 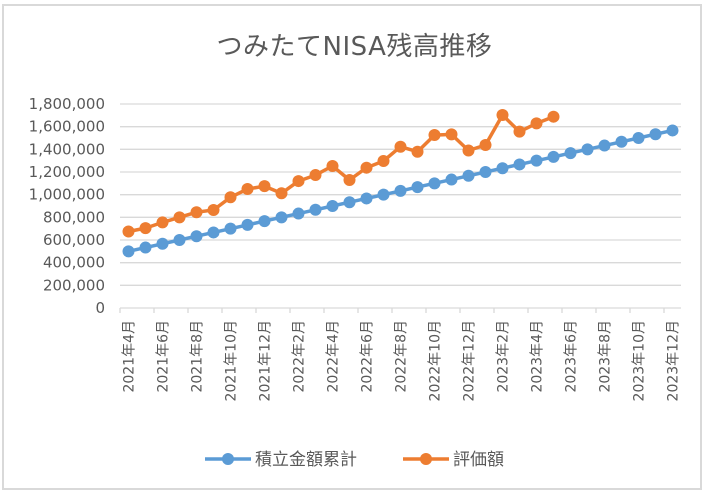 What do you see at coordinates (74, 217) in the screenshot?
I see `y-tick-label: 800,000` at bounding box center [74, 217].